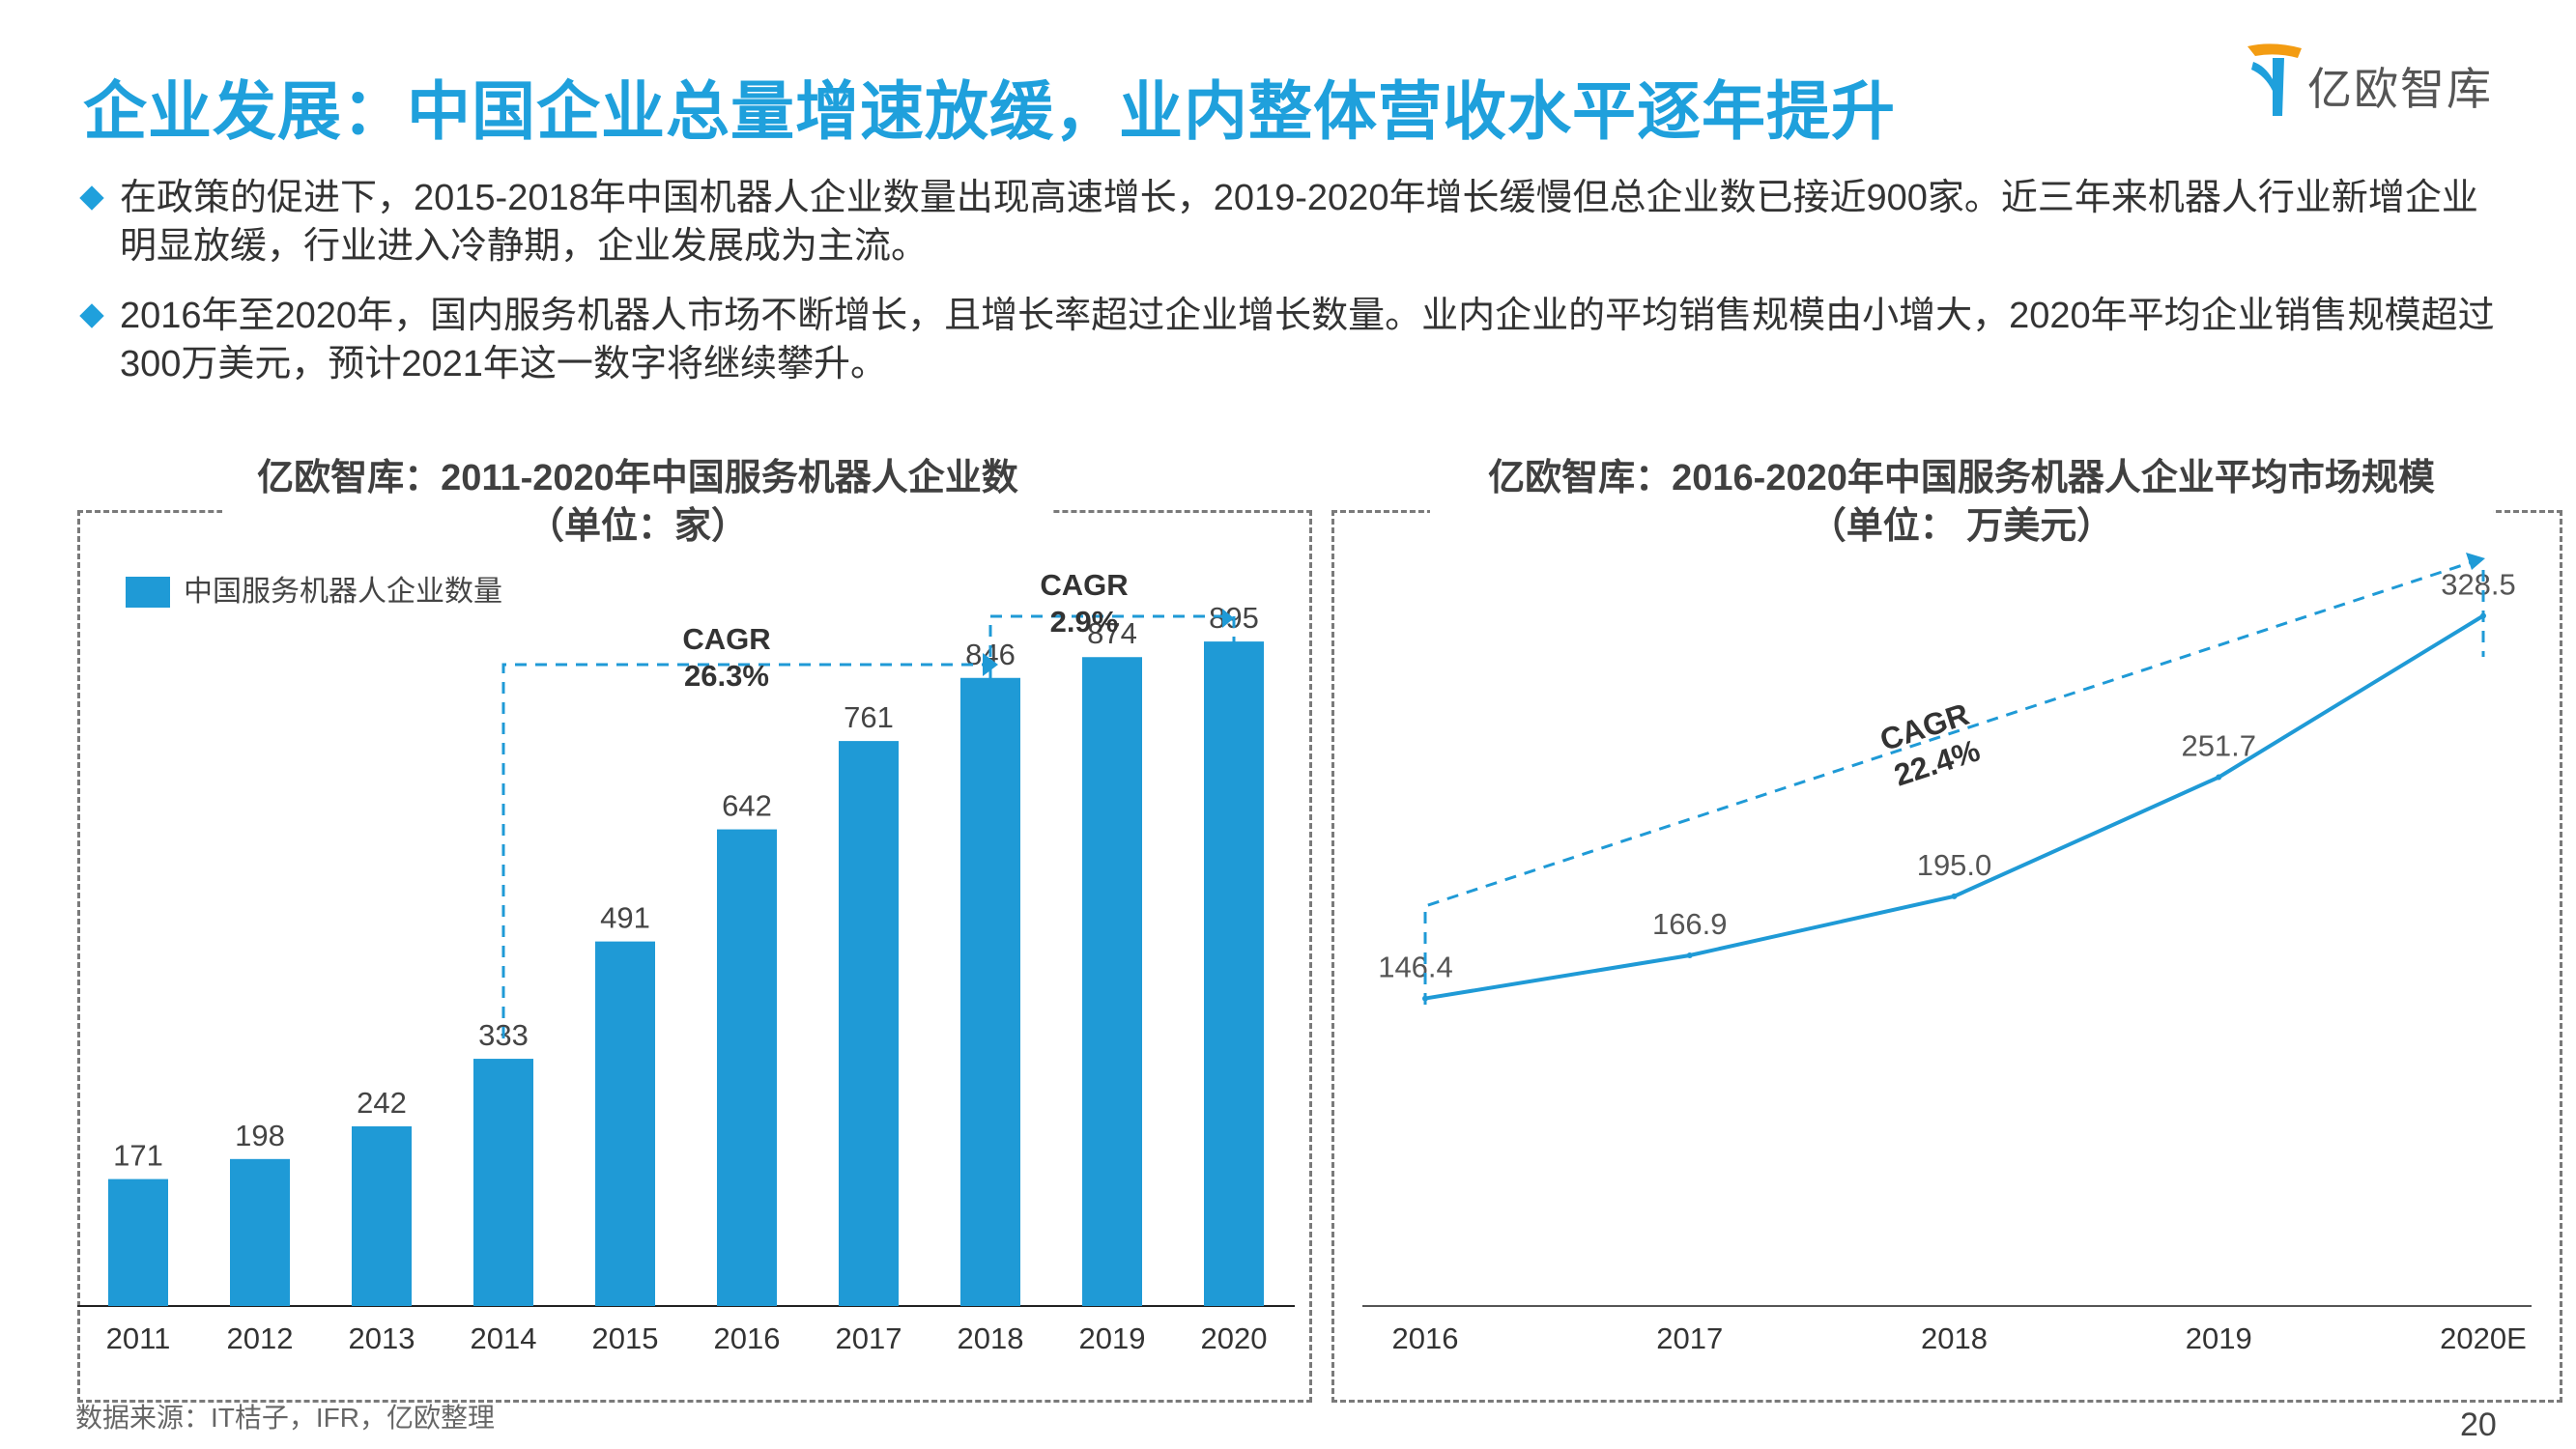  I want to click on bar-chart-title: 亿欧智库：2011-2020年中国服务机器人企业数, so click(638, 478).